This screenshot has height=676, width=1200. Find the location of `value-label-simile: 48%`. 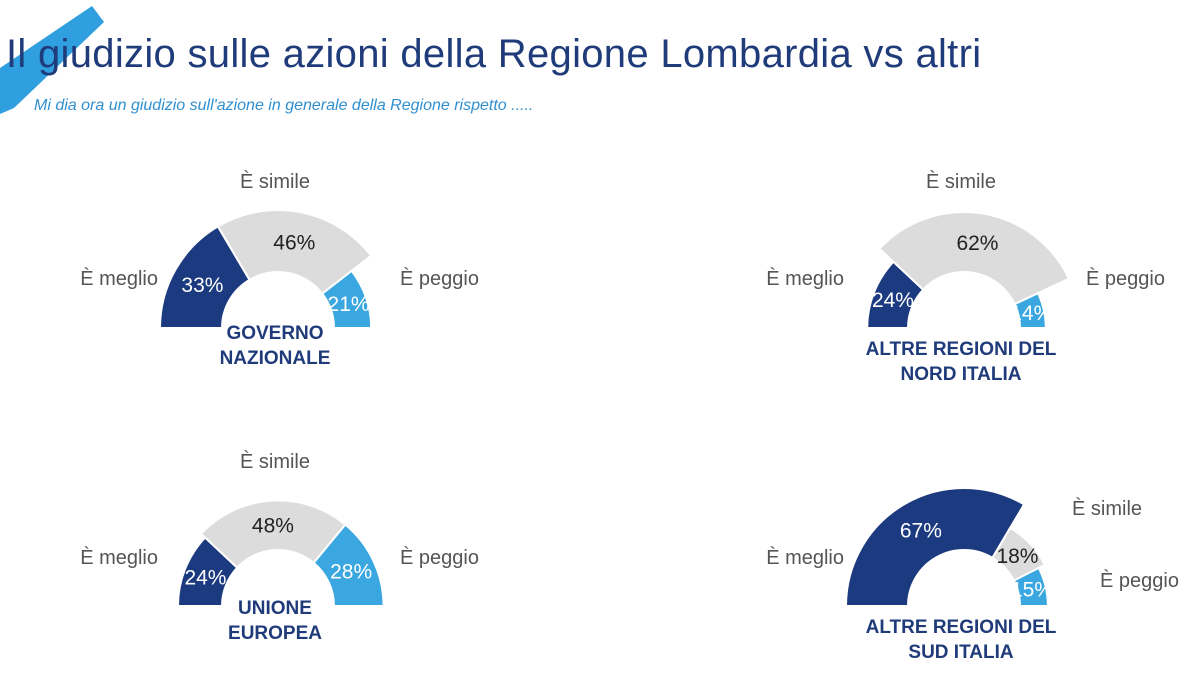

value-label-simile: 48% is located at coordinates (273, 525).